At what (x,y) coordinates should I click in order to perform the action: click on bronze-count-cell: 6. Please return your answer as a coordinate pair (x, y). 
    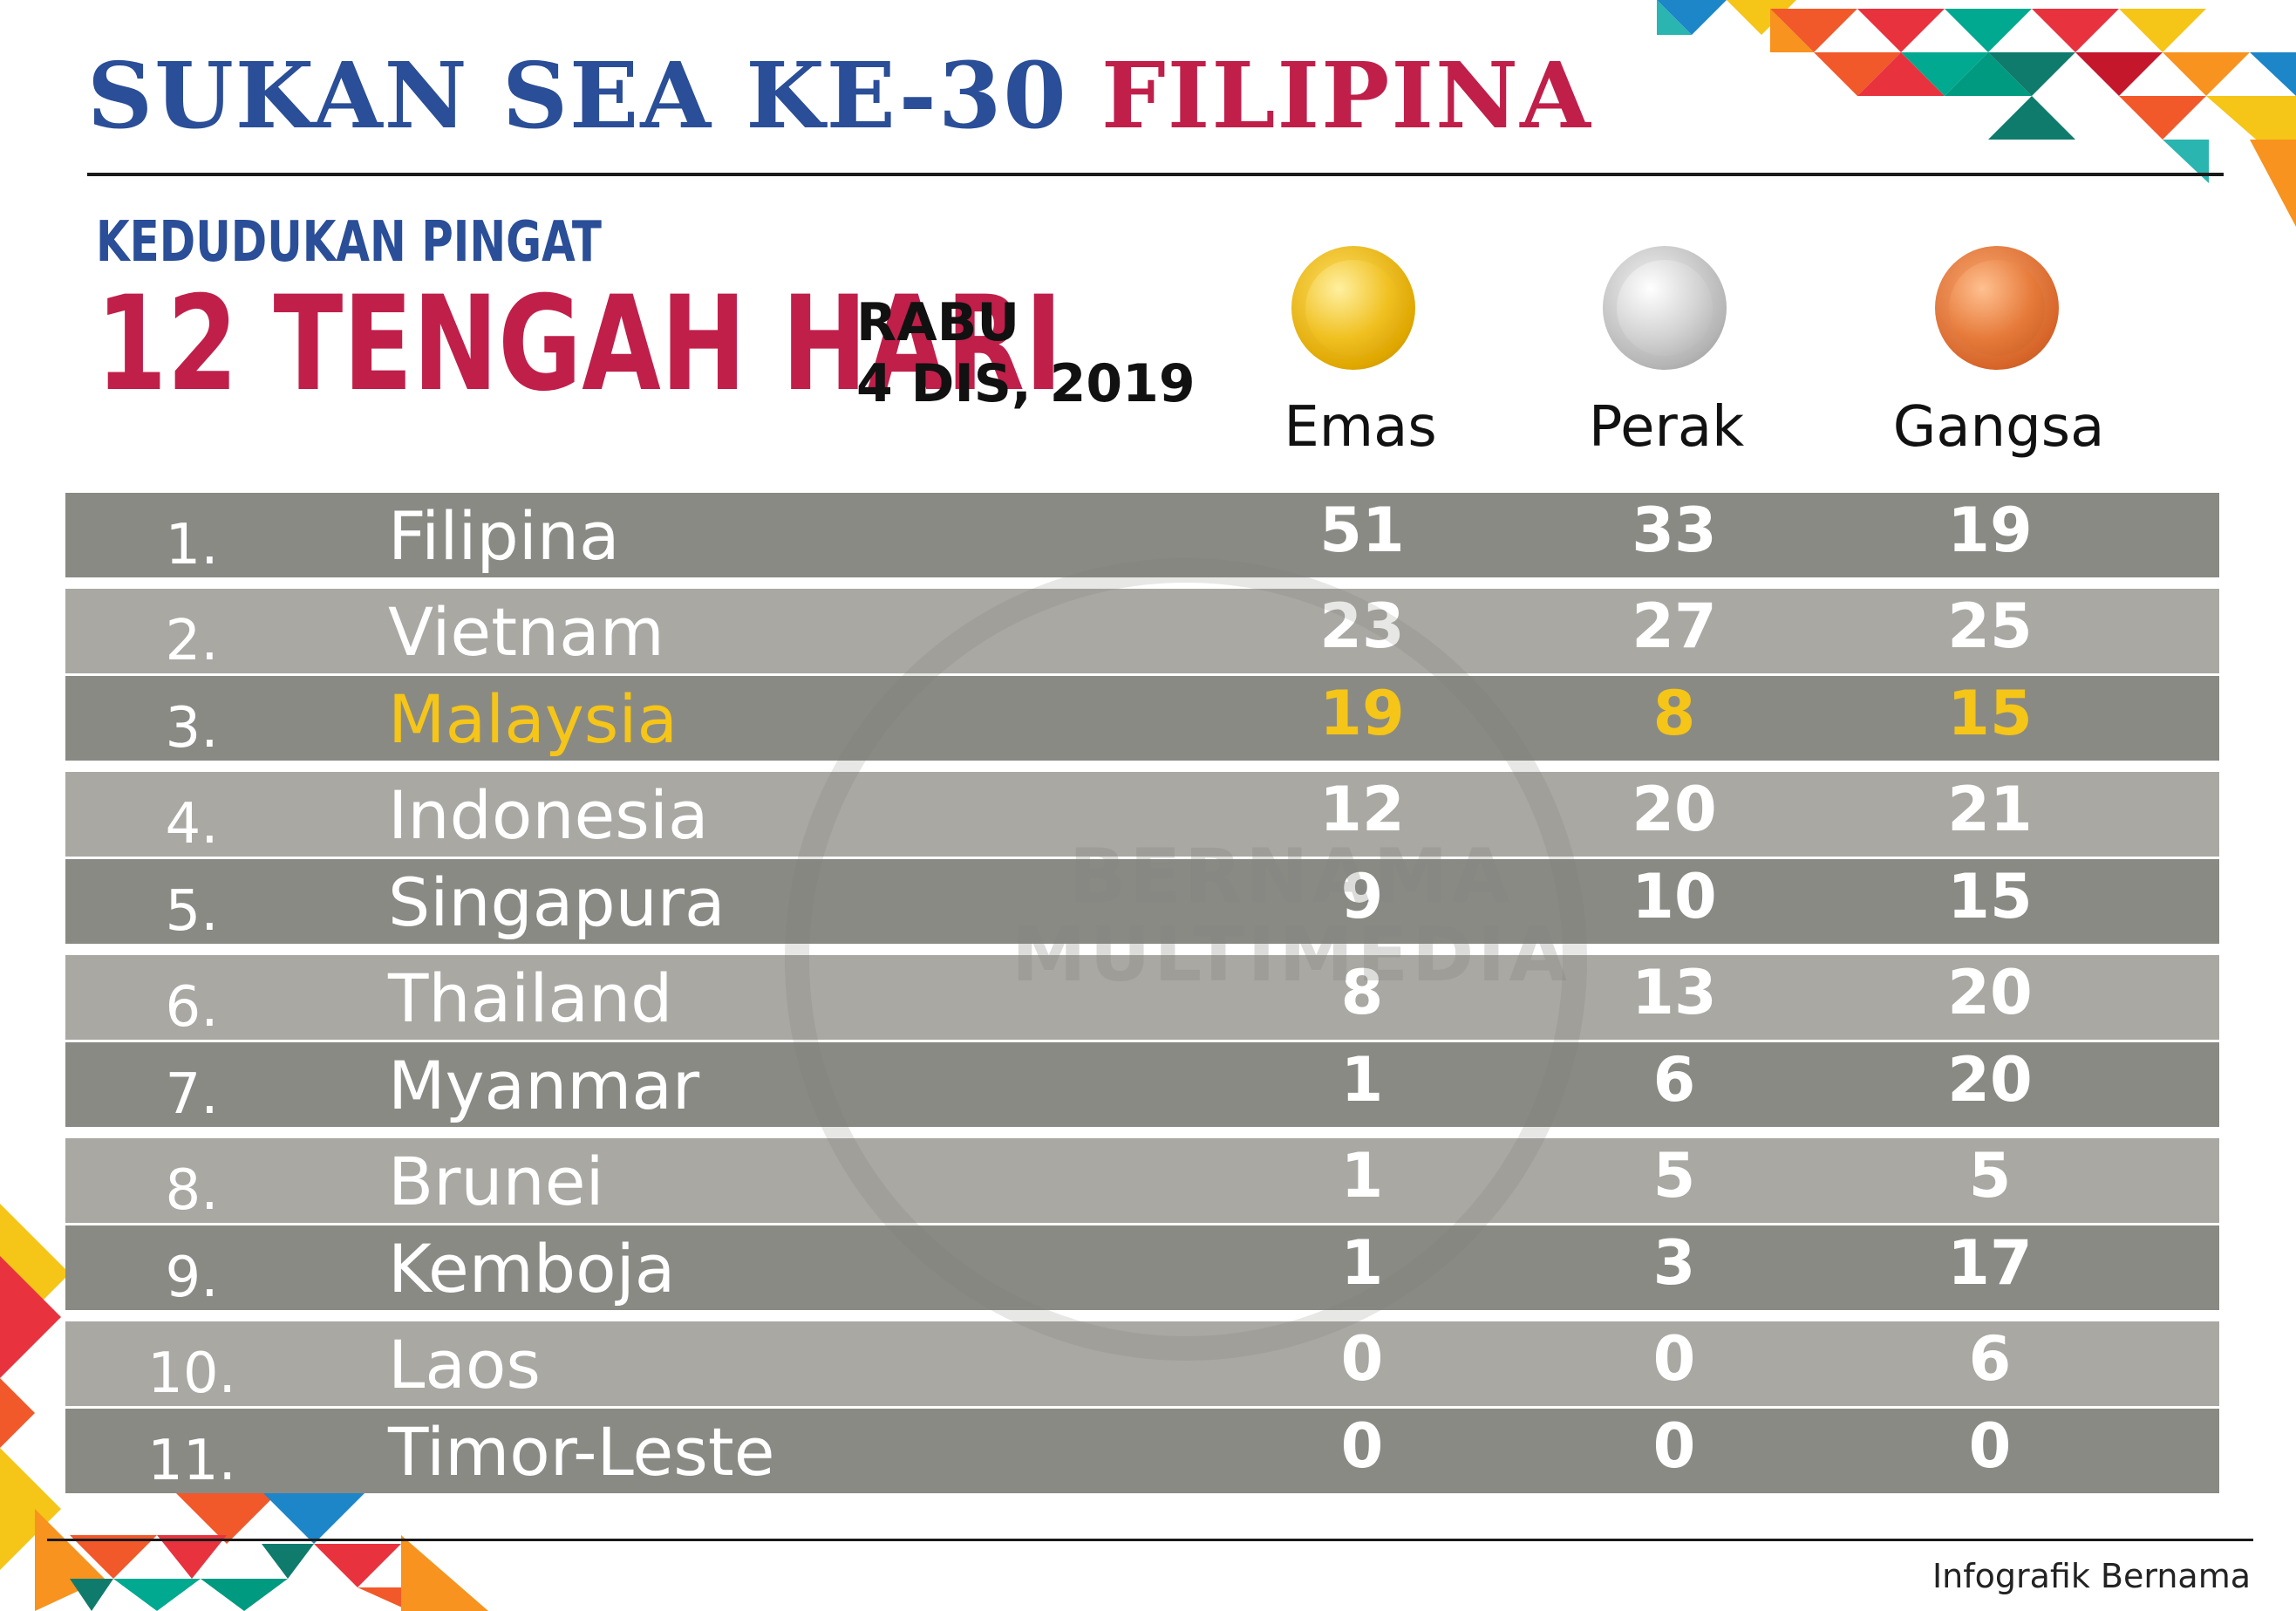
    Looking at the image, I should click on (1990, 1359).